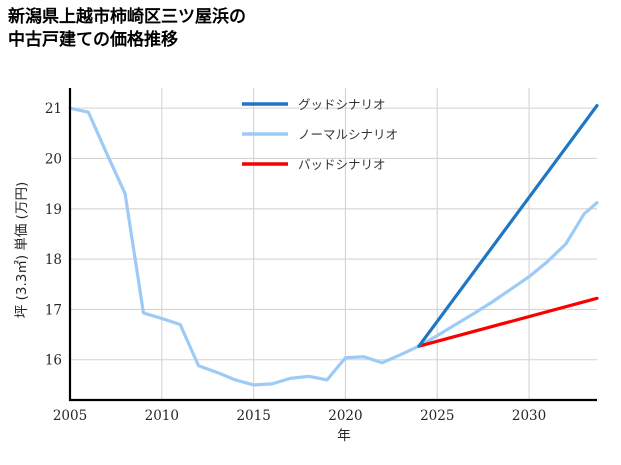  Describe the element at coordinates (53, 109) in the screenshot. I see `y-tick-label: 21` at that location.